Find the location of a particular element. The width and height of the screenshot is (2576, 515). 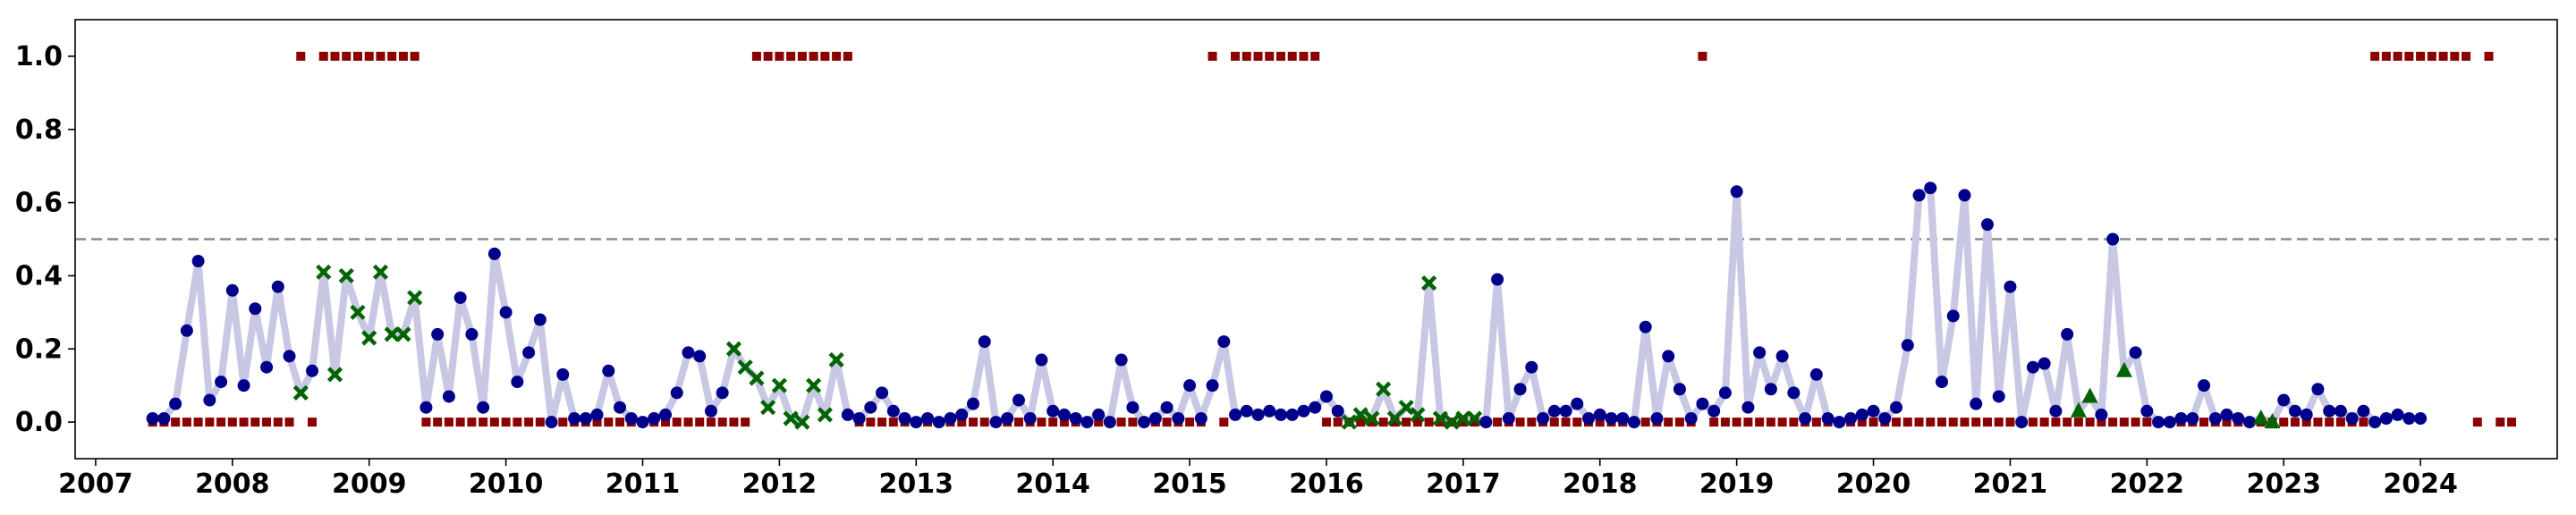

triangle-marker is located at coordinates (2089, 395).